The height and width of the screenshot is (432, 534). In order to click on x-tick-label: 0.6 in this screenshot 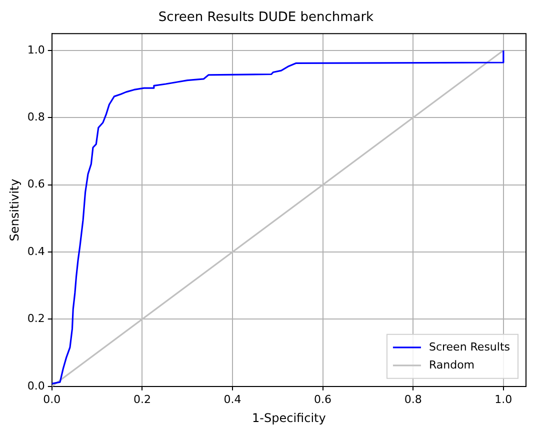, I will do `click(323, 399)`.